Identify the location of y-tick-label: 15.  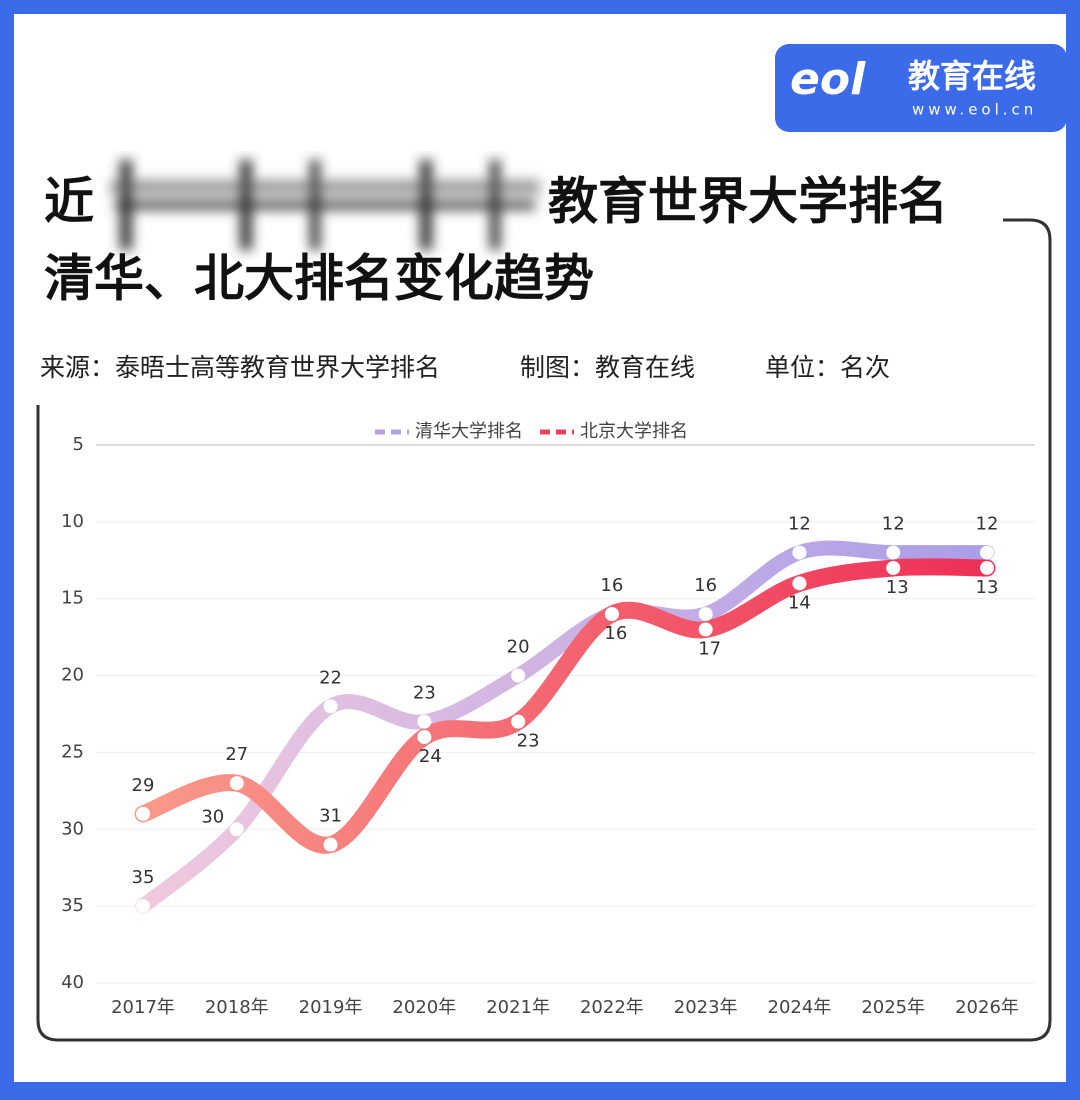
(72, 598).